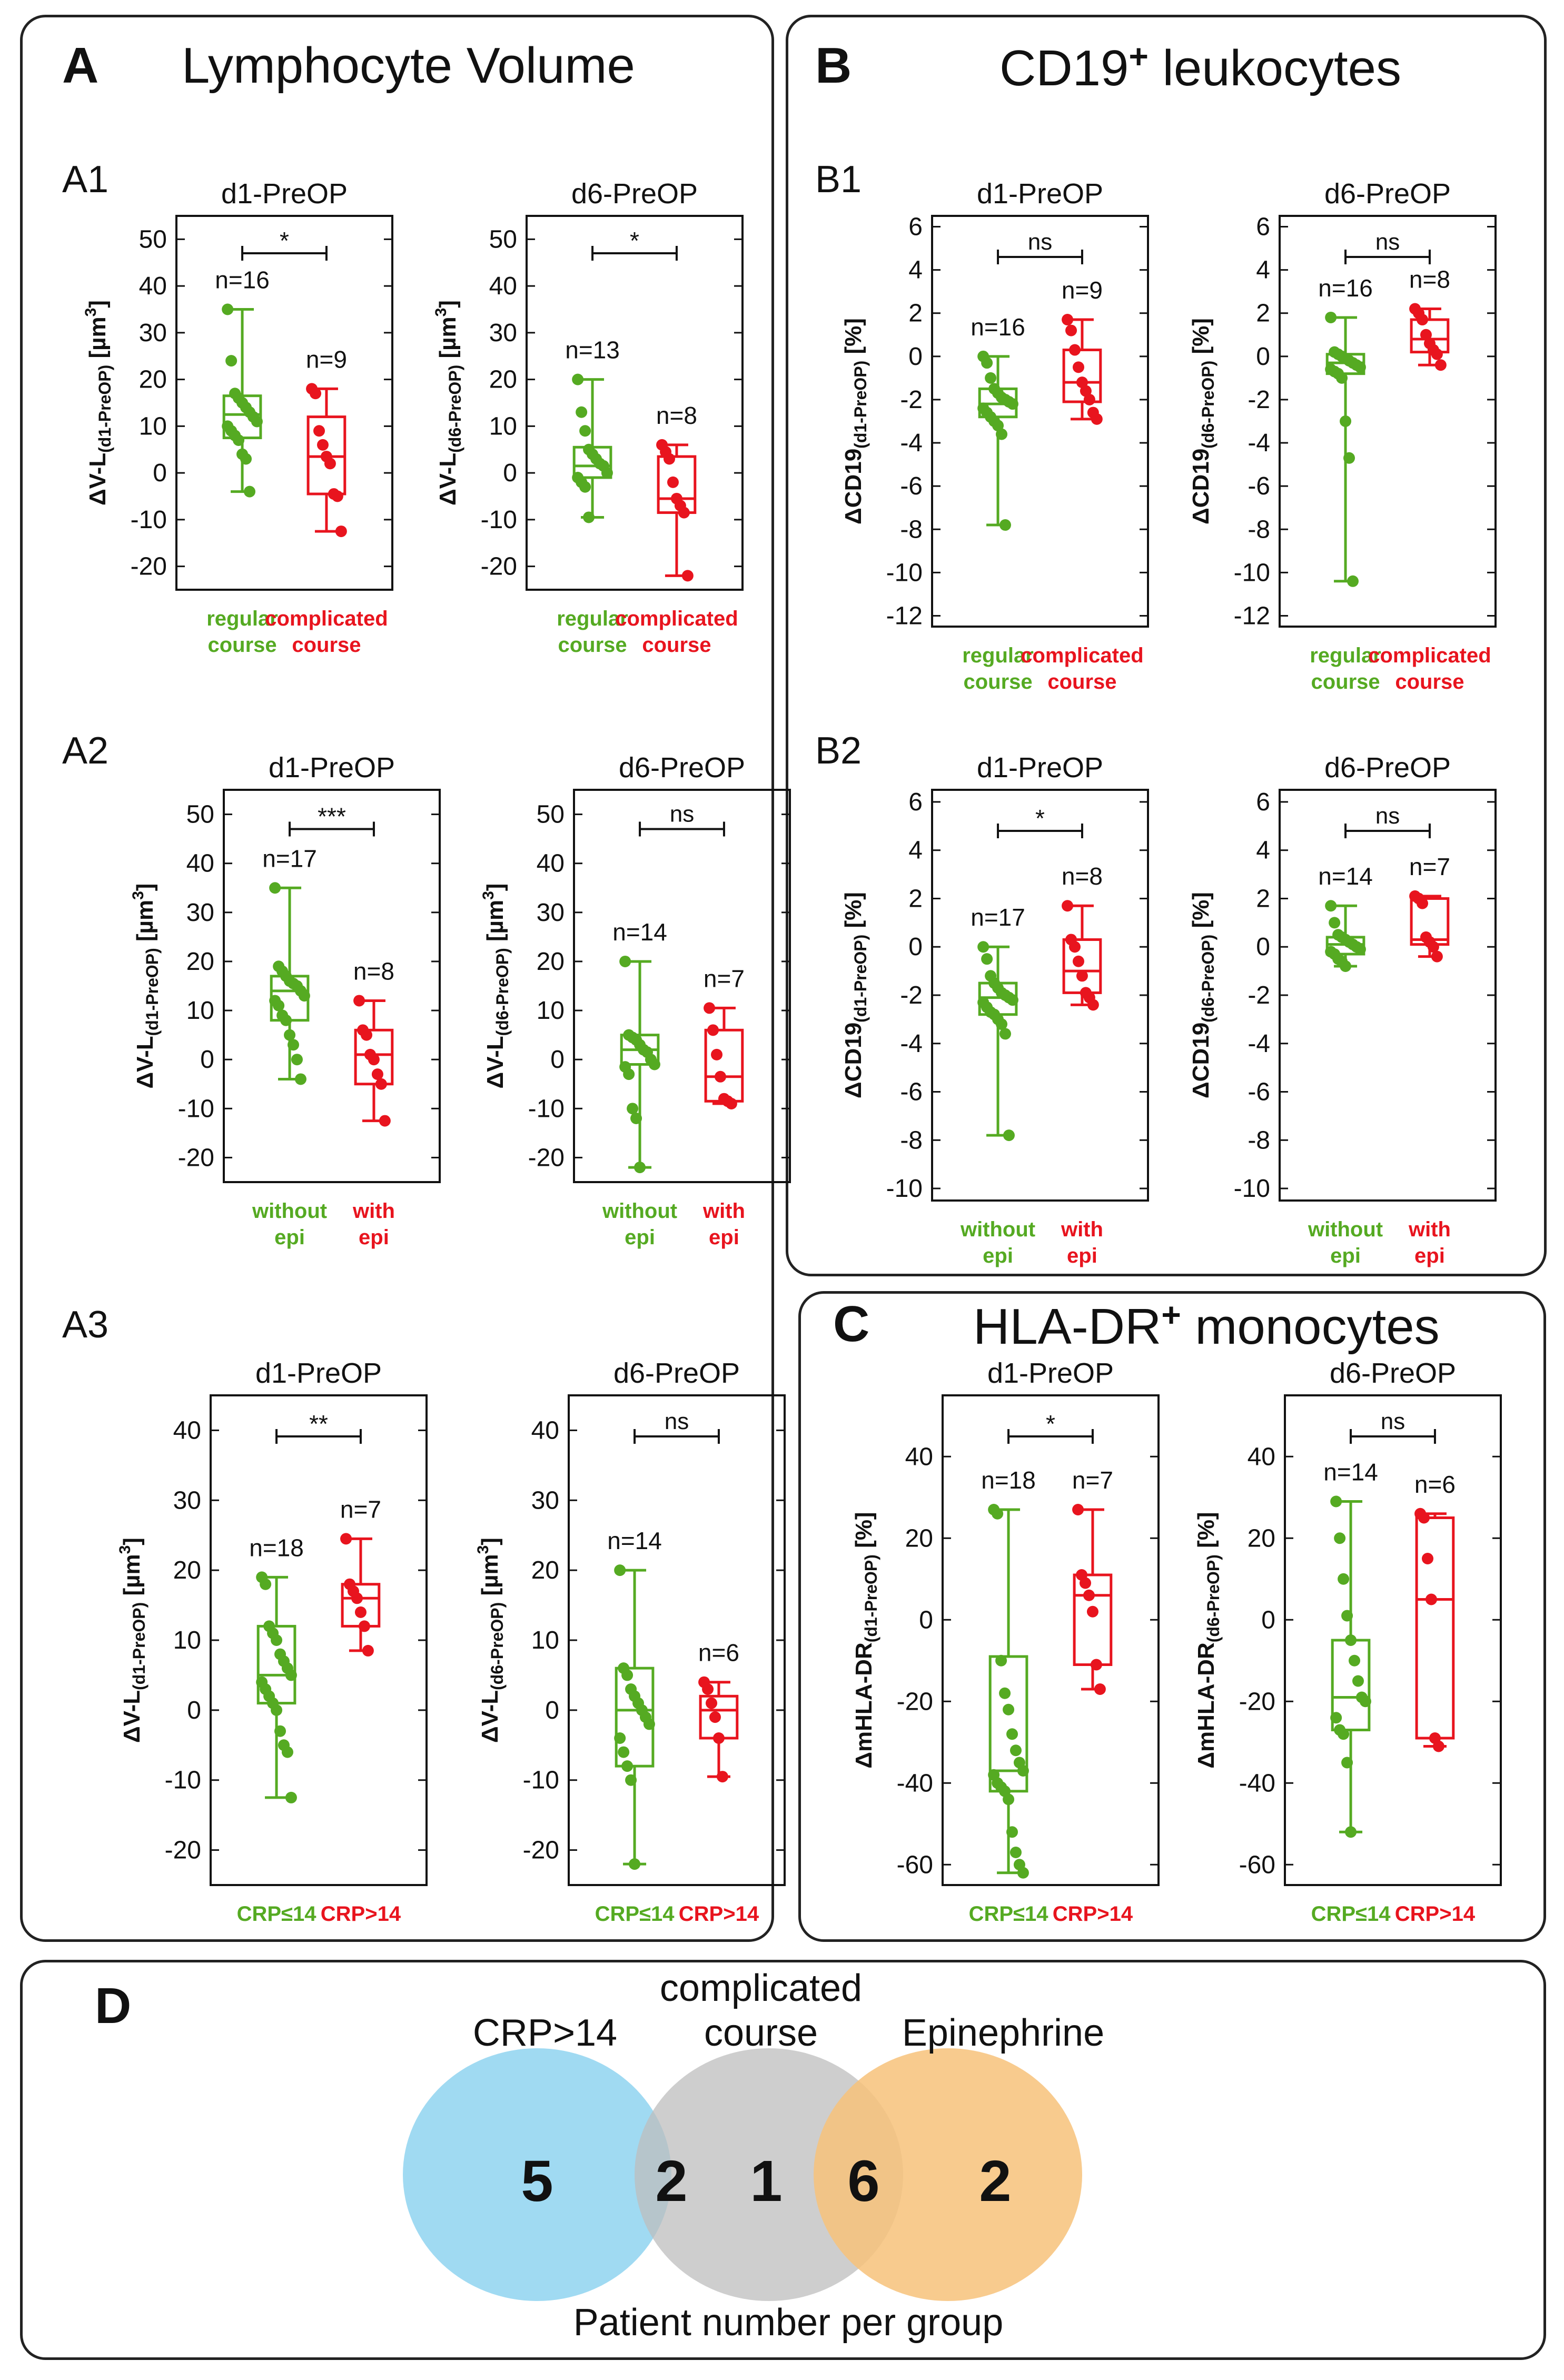 Image resolution: width=1564 pixels, height=2380 pixels. Describe the element at coordinates (1082, 1230) in the screenshot. I see `category-label: with` at that location.